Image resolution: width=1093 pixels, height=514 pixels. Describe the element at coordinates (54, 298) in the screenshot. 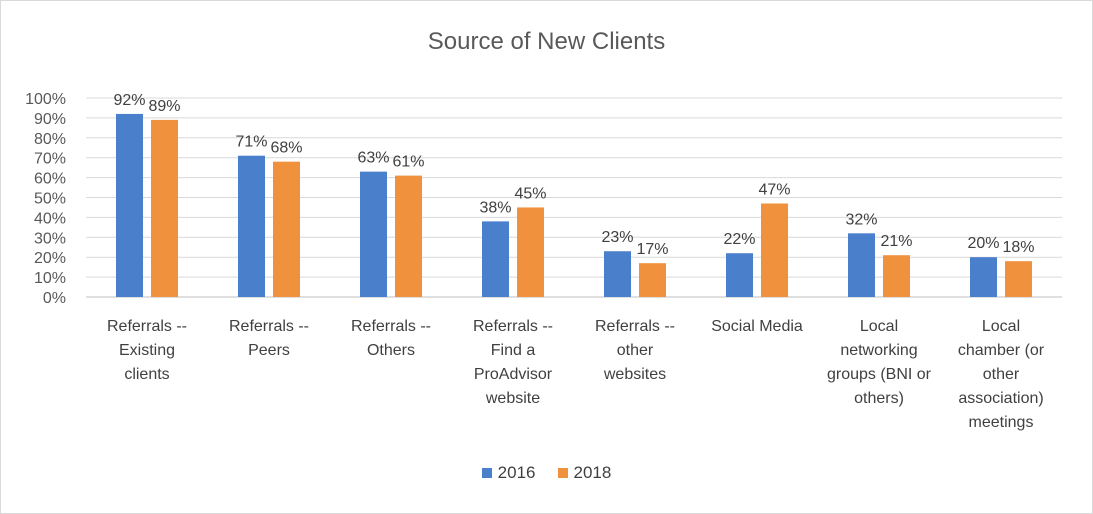

I see `y-tick-label: 0%` at that location.